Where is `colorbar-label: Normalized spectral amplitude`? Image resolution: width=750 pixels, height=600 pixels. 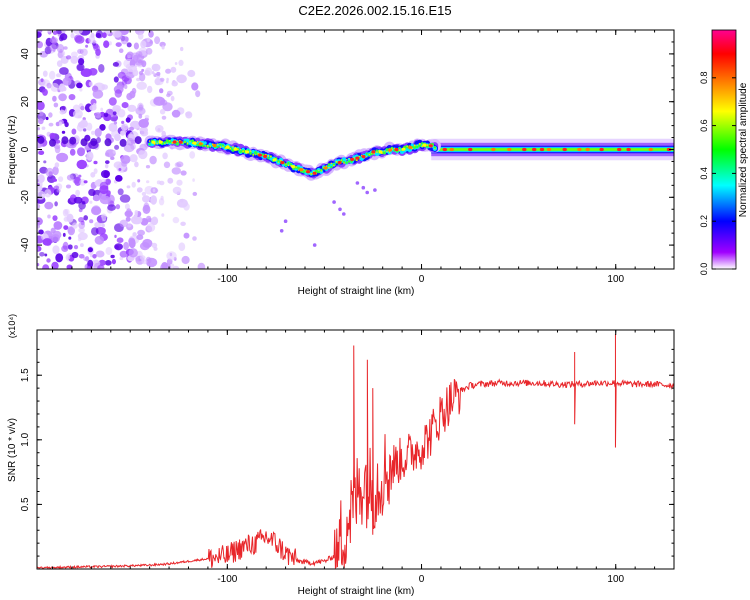 colorbar-label: Normalized spectral amplitude is located at coordinates (743, 149).